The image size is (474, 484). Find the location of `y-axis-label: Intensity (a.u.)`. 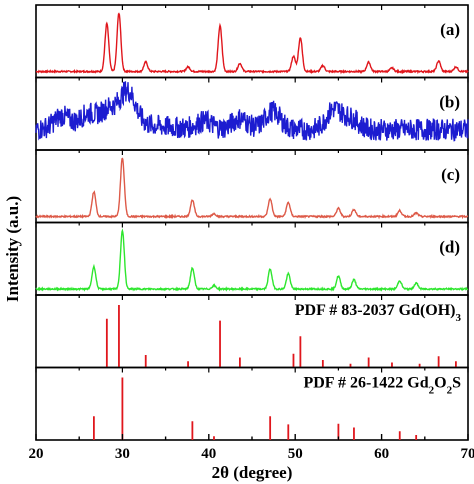

y-axis-label: Intensity (a.u.) is located at coordinates (12, 249).